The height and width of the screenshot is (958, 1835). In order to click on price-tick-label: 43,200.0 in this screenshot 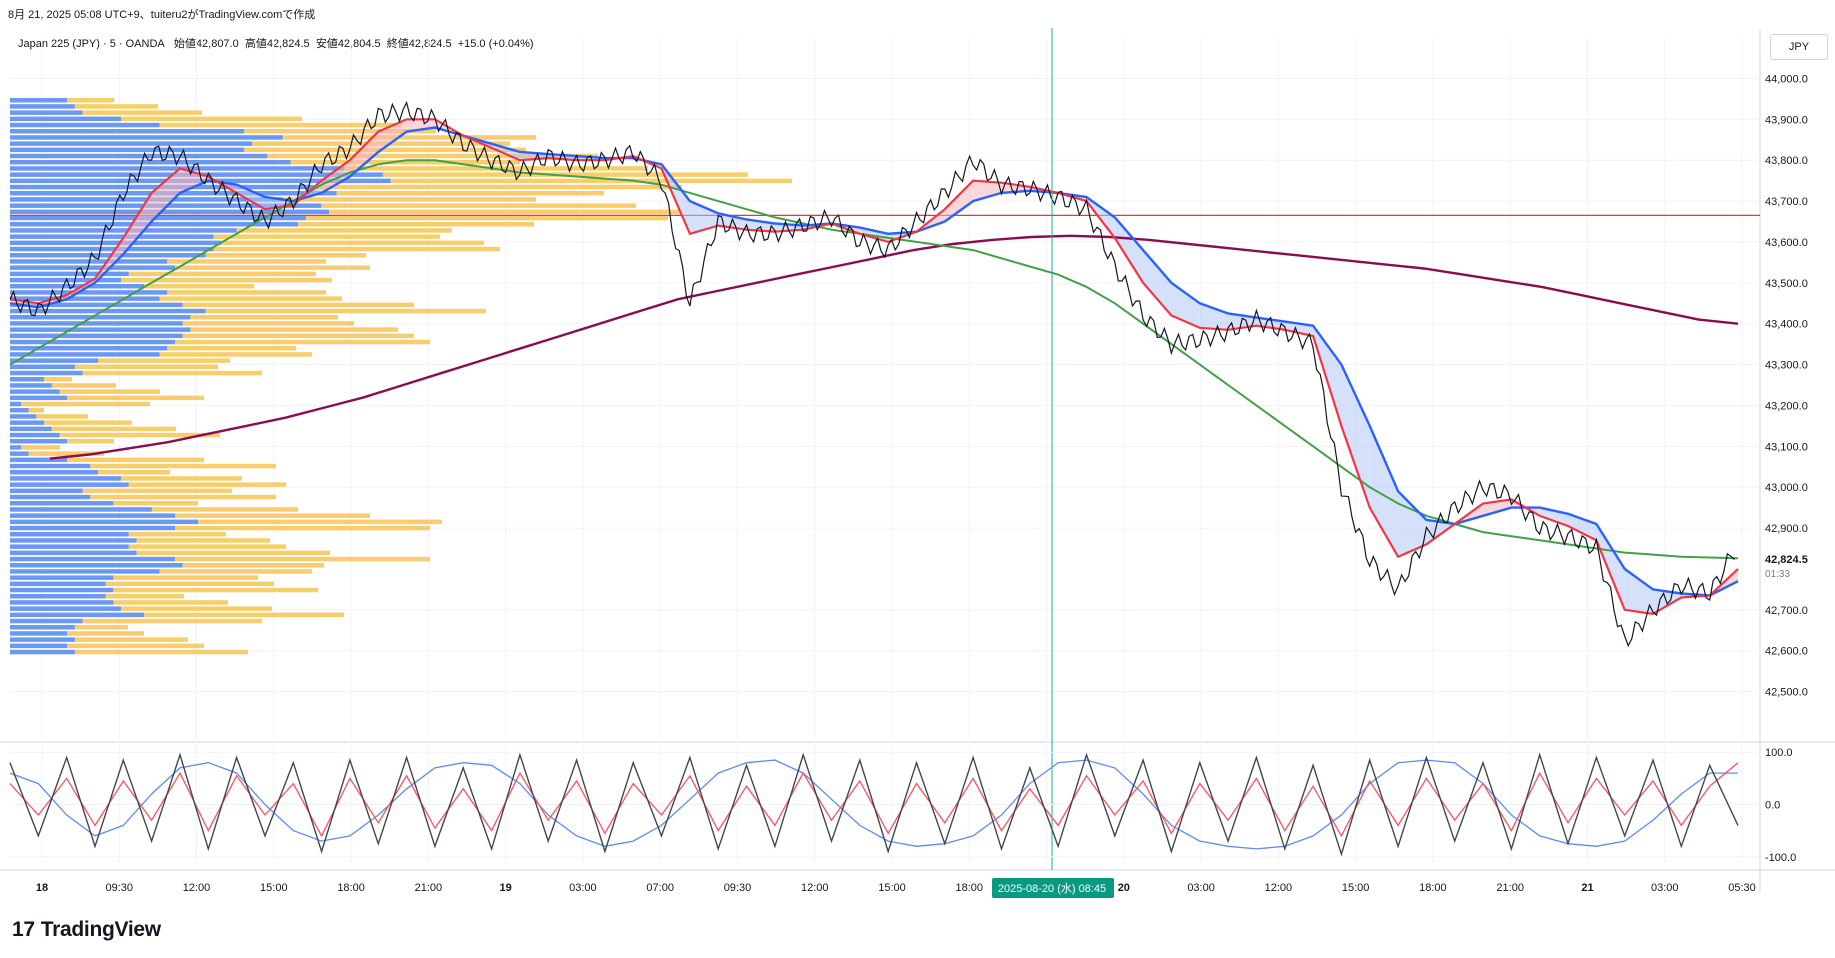, I will do `click(1786, 406)`.